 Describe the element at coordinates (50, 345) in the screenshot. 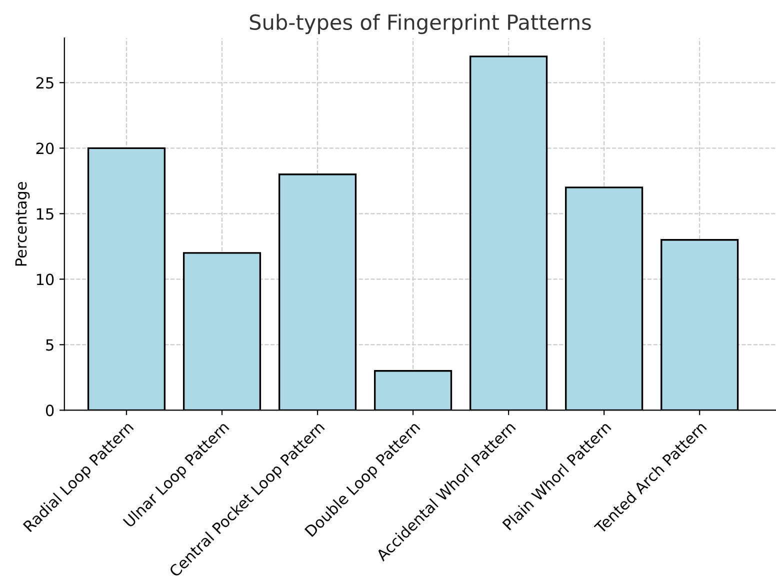

I see `y-tick-label: 5` at that location.